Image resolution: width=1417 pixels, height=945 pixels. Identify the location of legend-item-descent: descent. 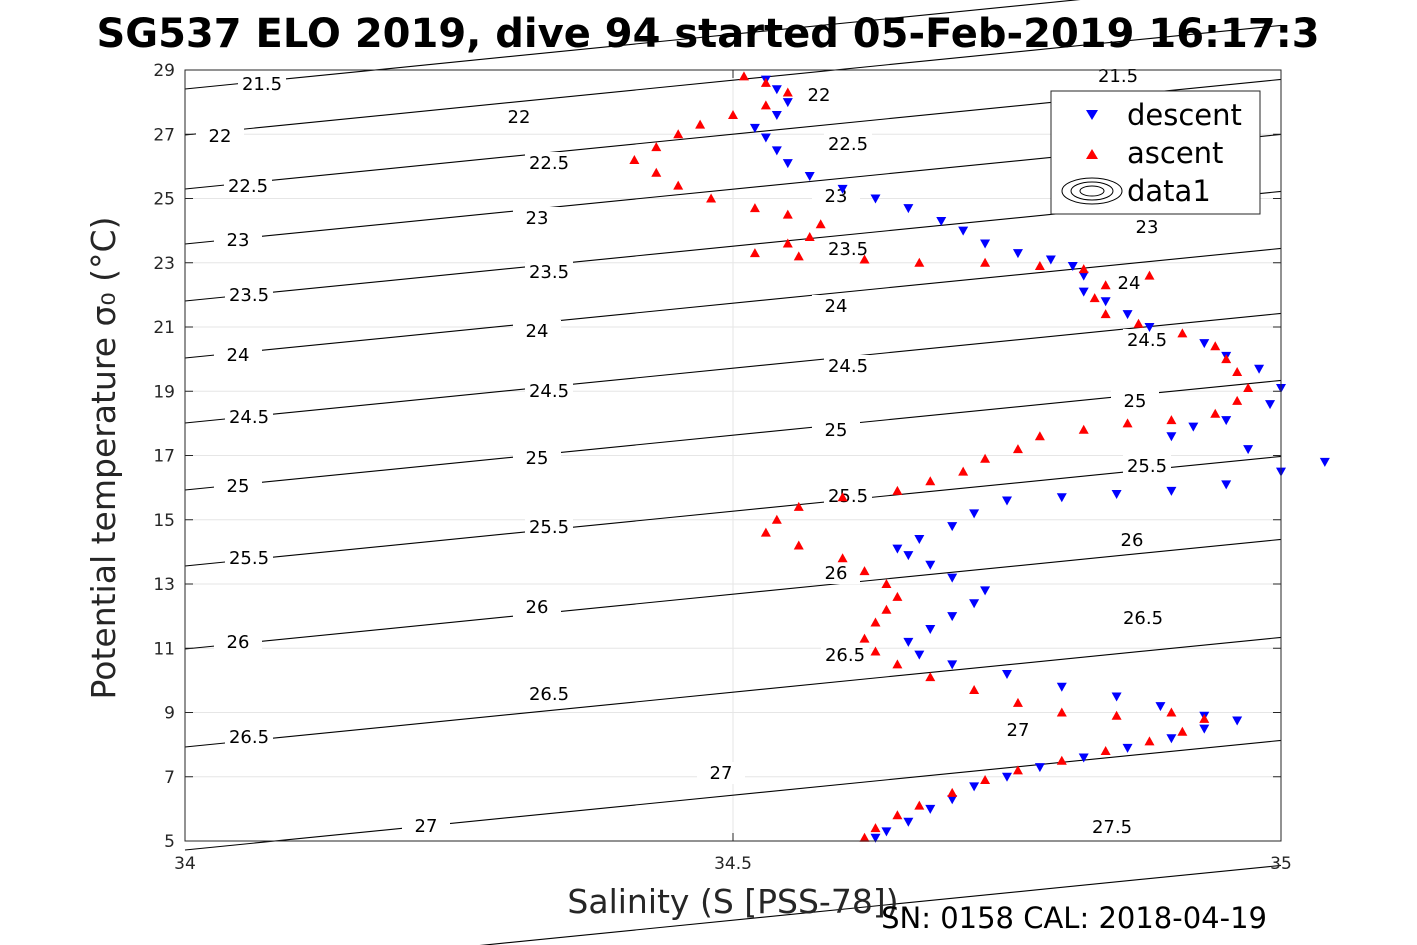
(1164, 115).